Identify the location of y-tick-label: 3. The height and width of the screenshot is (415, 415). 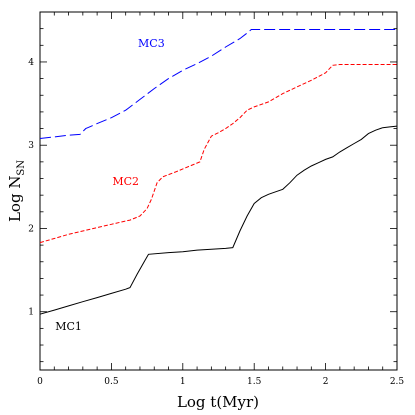
(31, 146).